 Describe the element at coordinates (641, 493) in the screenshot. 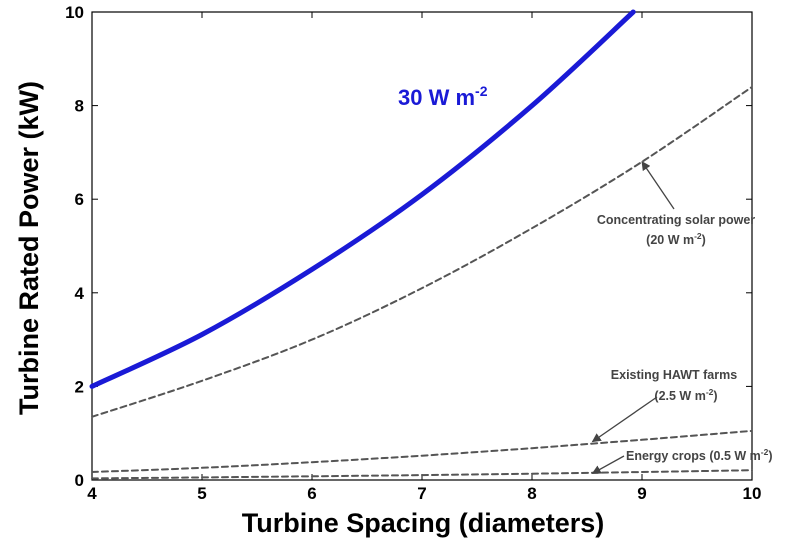

I see `x-tick-label: 9` at that location.